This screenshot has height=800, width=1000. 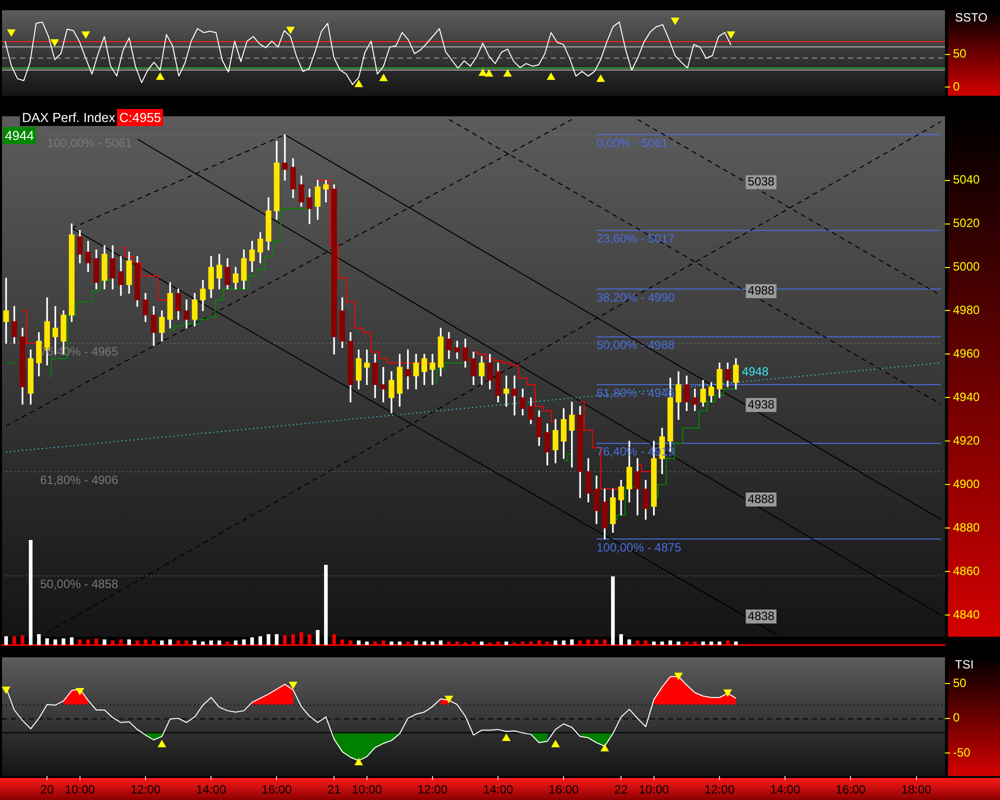 What do you see at coordinates (755, 371) in the screenshot?
I see `annotation: 4948` at bounding box center [755, 371].